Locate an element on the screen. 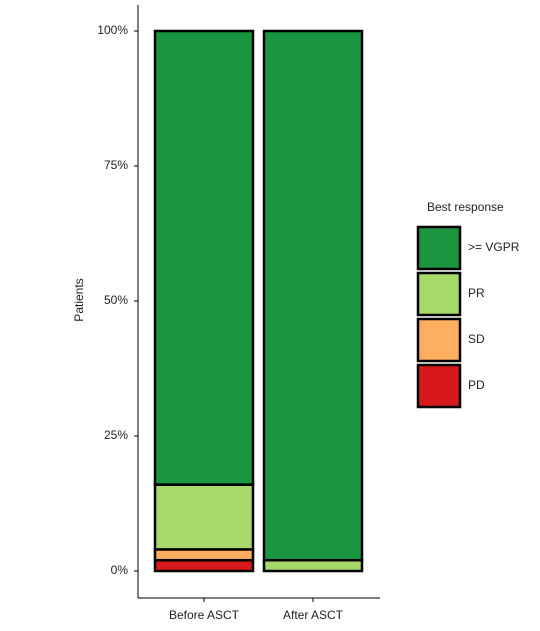 This screenshot has height=631, width=540. legend-title: Best response is located at coordinates (465, 207).